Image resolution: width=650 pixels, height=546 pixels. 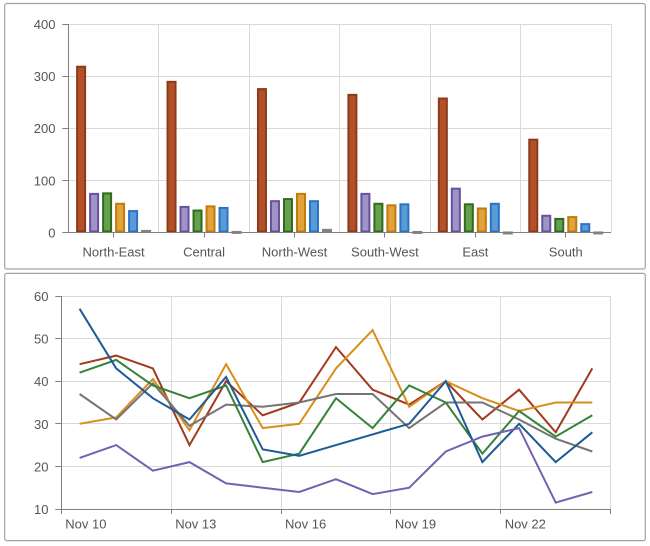 I want to click on svg-text: East, so click(x=475, y=252).